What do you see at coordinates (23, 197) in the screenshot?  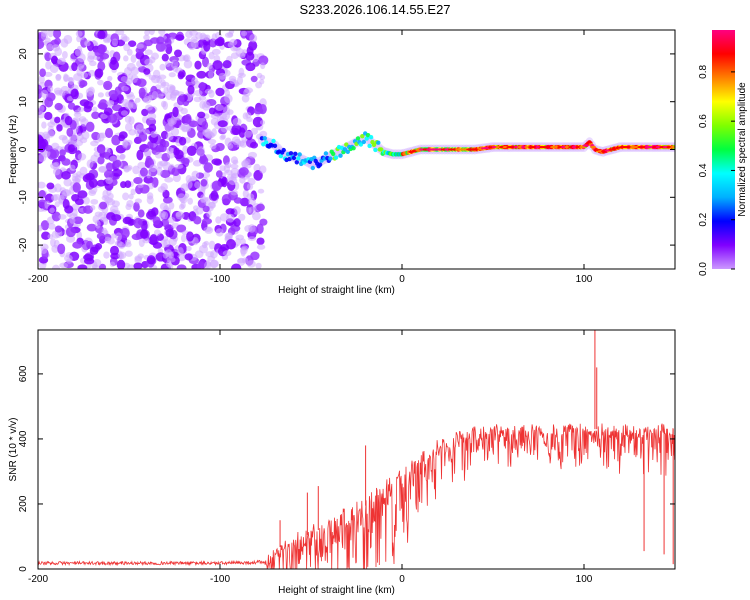 I see `spectrogram-ytick-label: -10` at bounding box center [23, 197].